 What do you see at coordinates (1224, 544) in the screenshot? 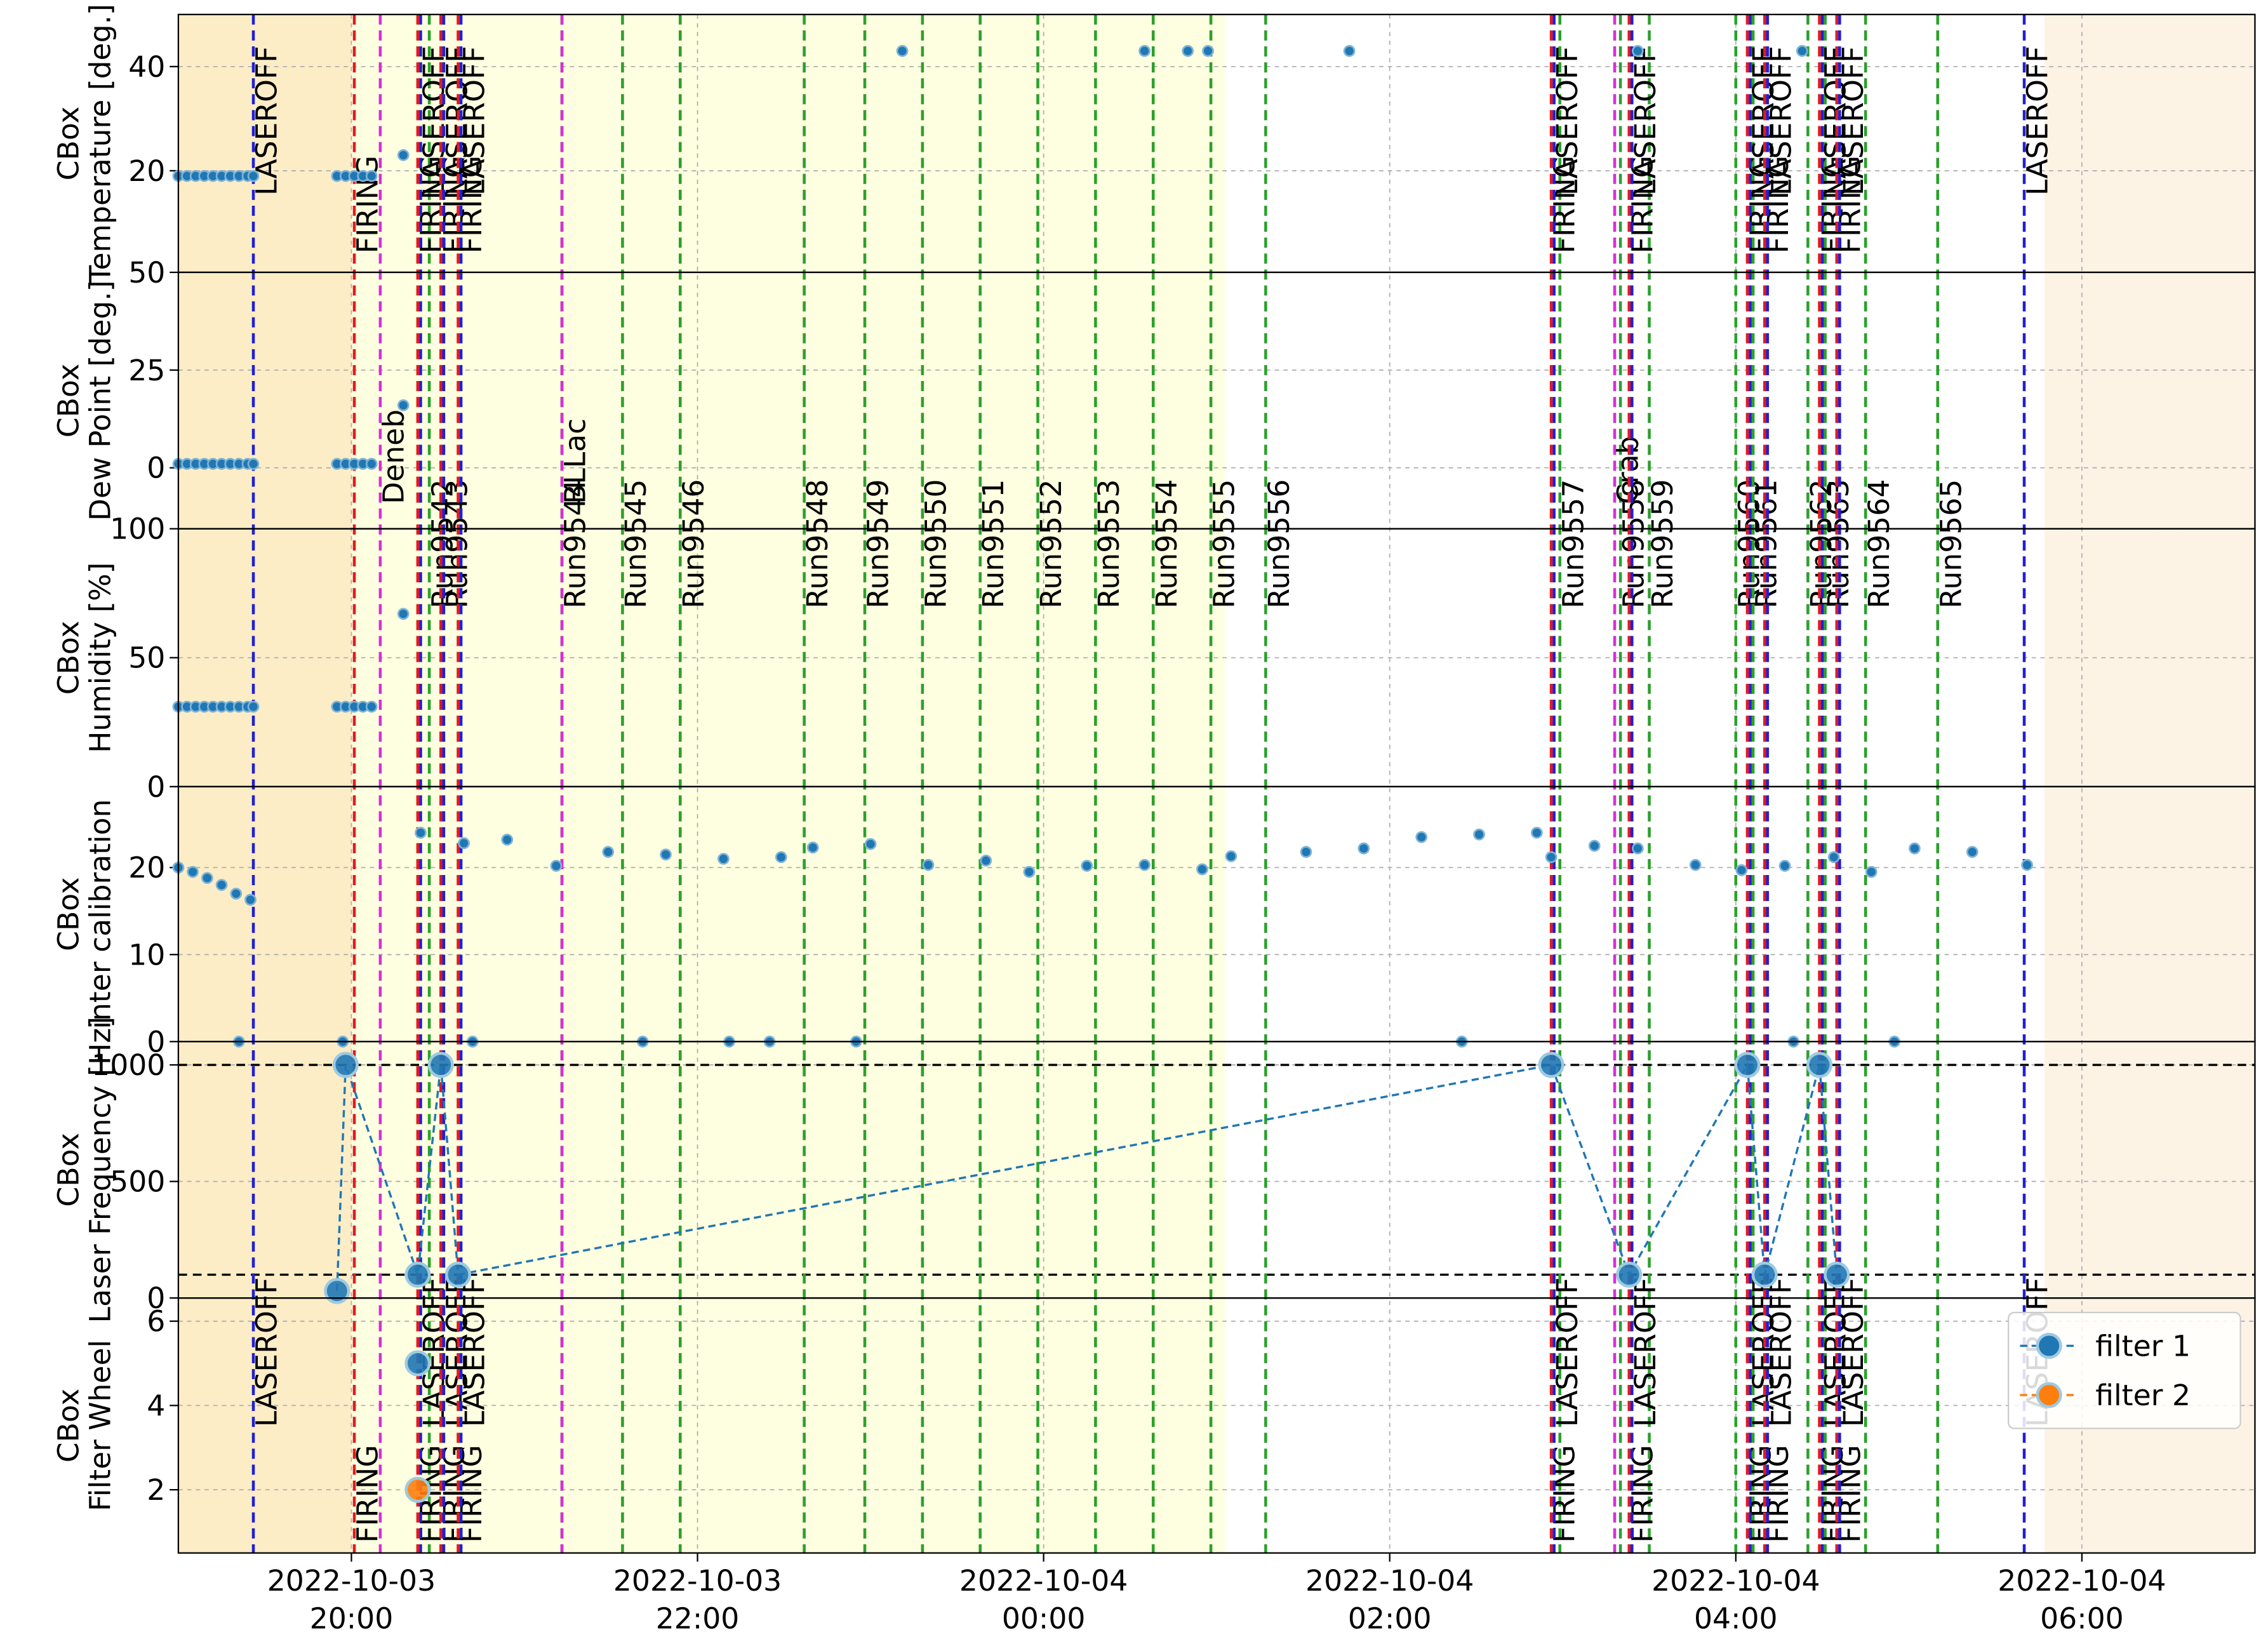
I see `run-label: Run9555` at bounding box center [1224, 544].